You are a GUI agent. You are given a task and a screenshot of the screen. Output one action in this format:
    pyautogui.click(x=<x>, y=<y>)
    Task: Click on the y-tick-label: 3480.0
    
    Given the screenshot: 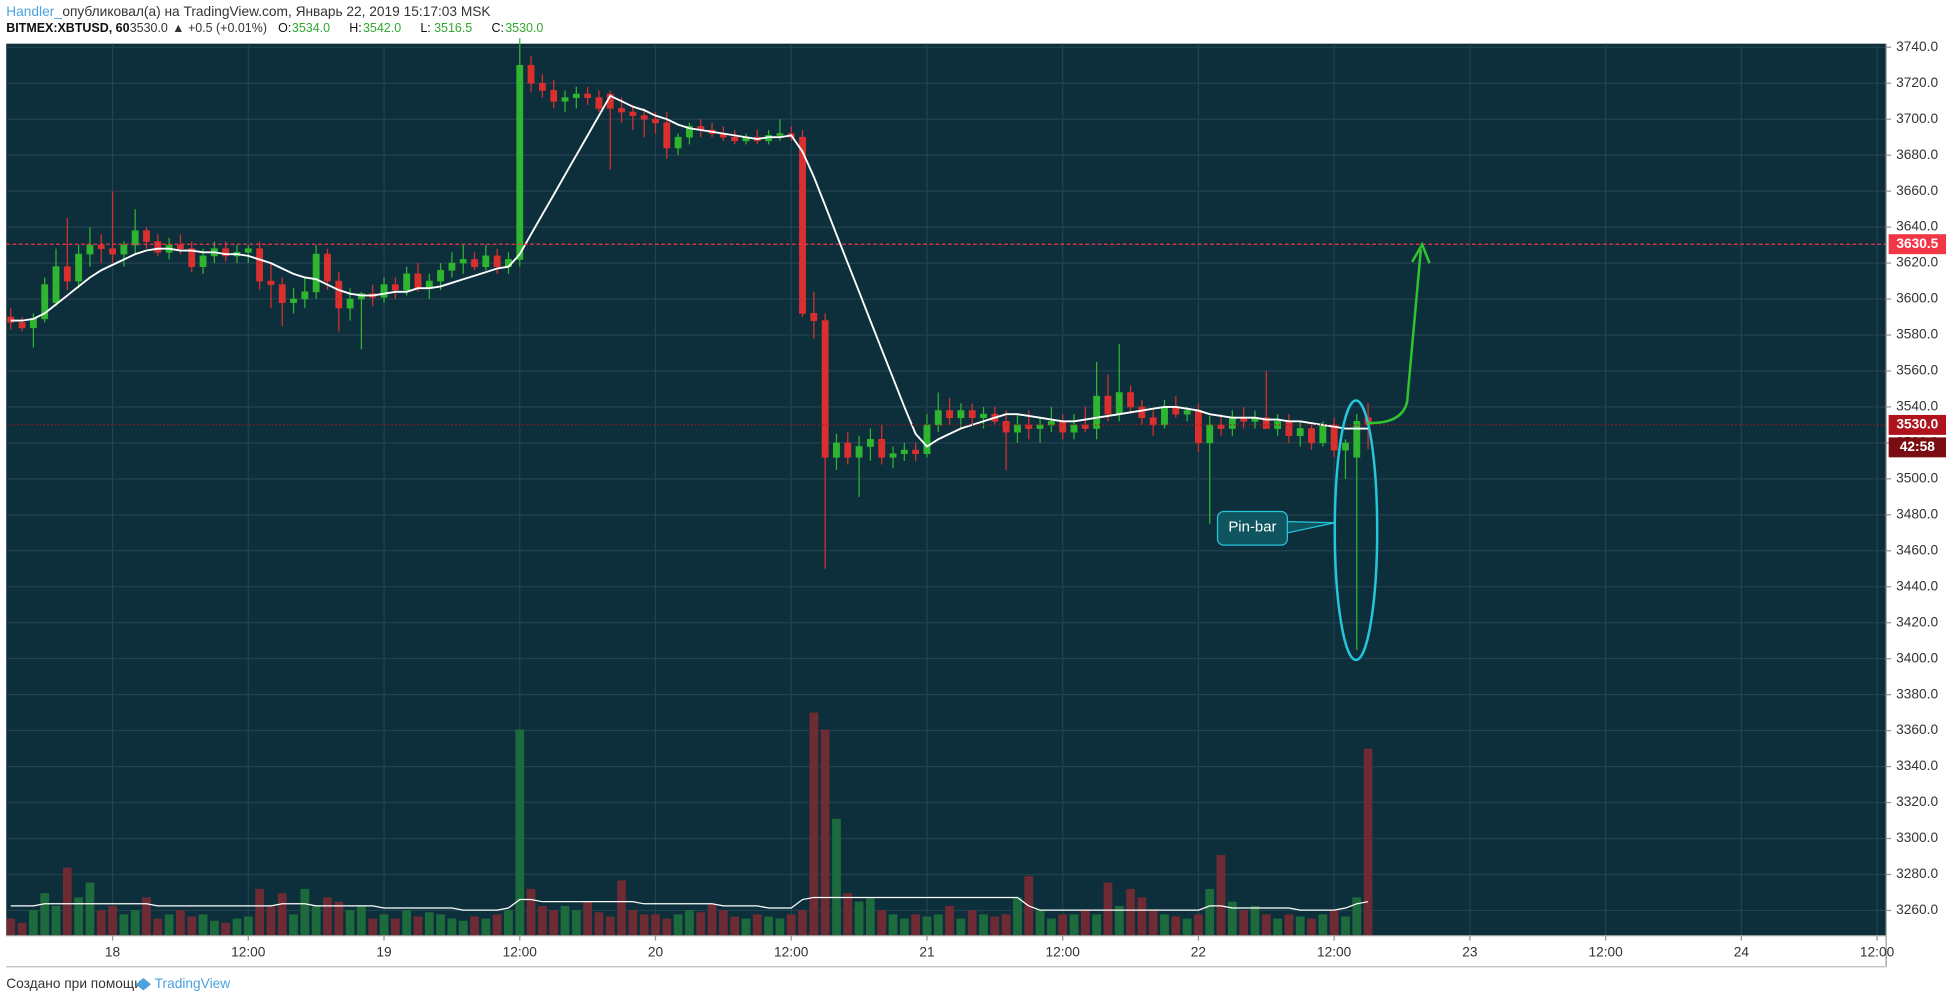 What is the action you would take?
    pyautogui.click(x=1917, y=513)
    